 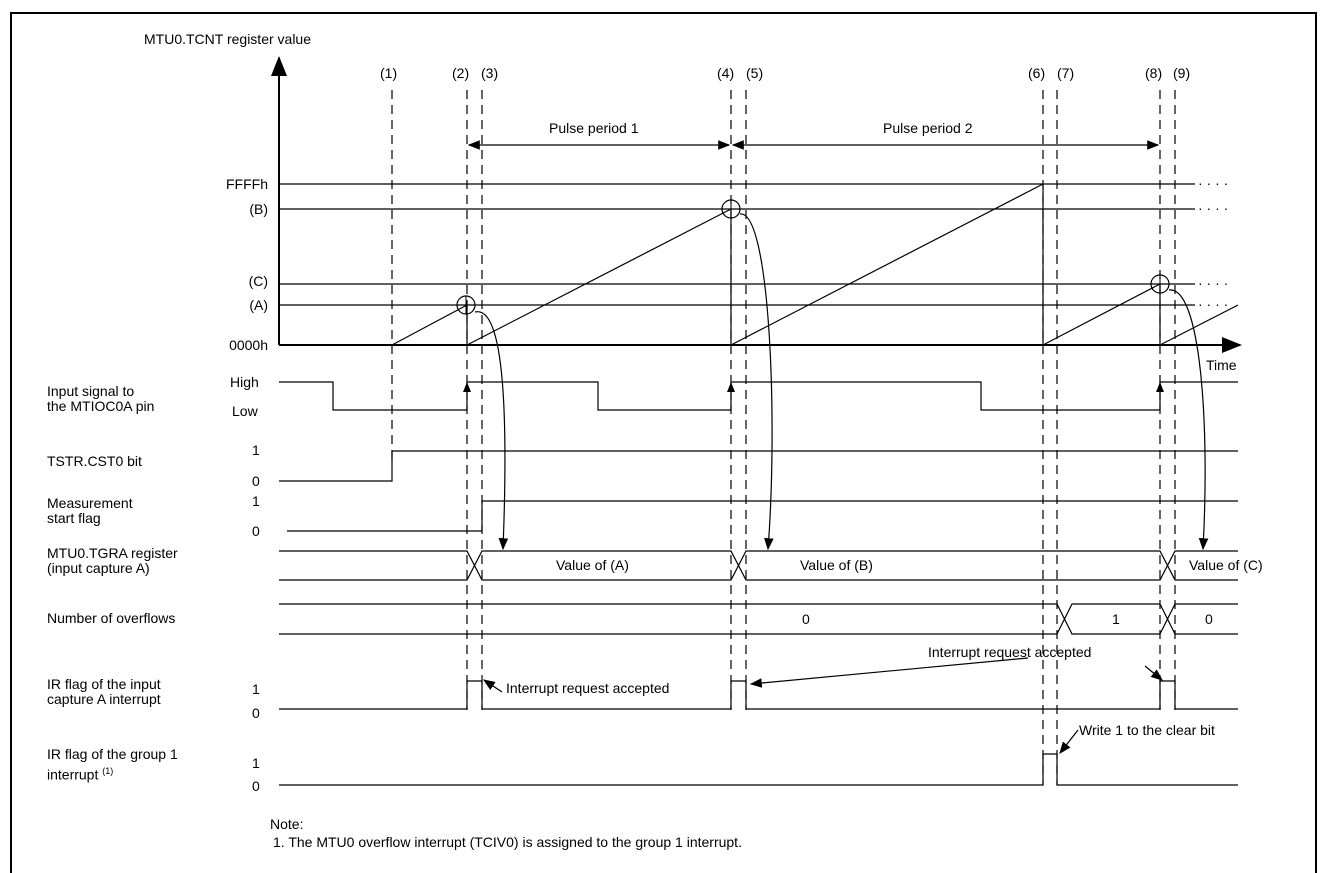 What do you see at coordinates (256, 713) in the screenshot?
I see `ir-capture-zero: 0` at bounding box center [256, 713].